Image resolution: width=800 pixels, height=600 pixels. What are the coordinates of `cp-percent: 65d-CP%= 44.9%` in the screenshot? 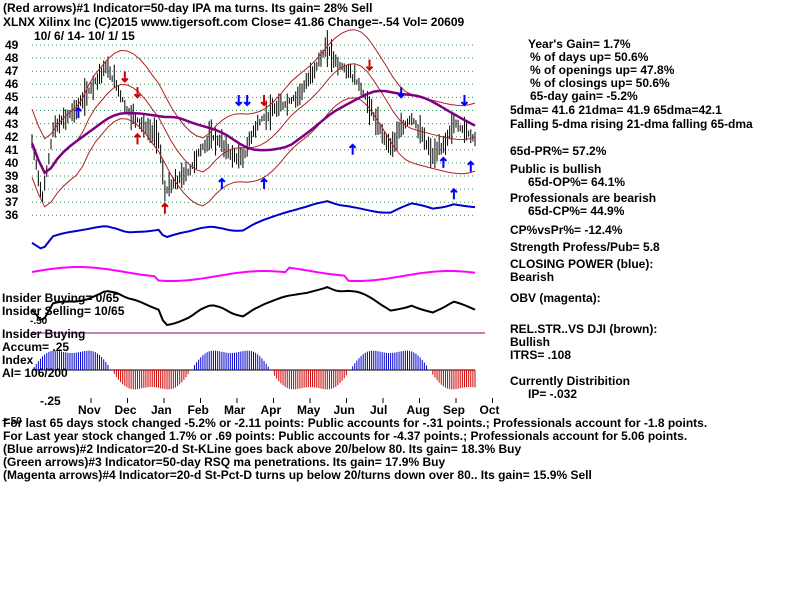 It's located at (576, 211).